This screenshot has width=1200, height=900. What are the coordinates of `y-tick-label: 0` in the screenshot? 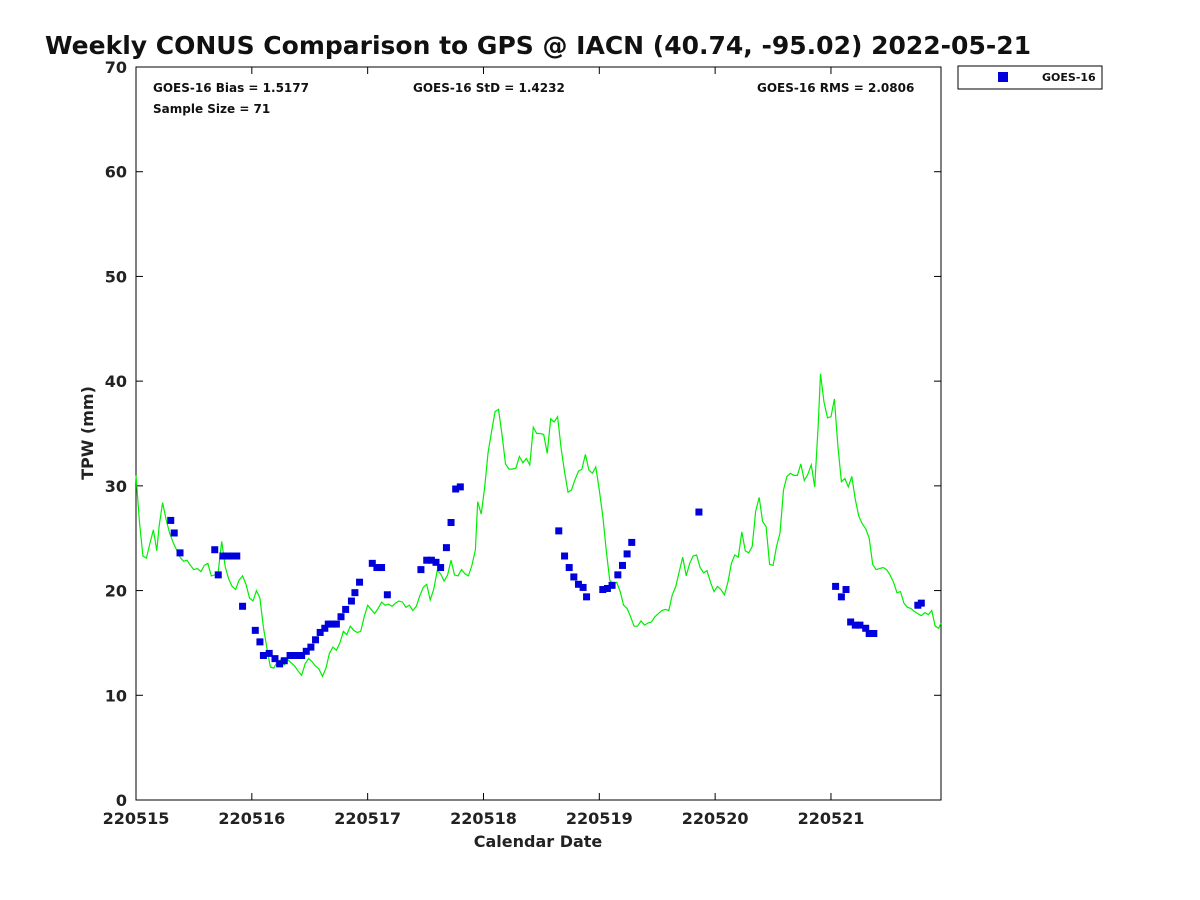 It's located at (121, 800).